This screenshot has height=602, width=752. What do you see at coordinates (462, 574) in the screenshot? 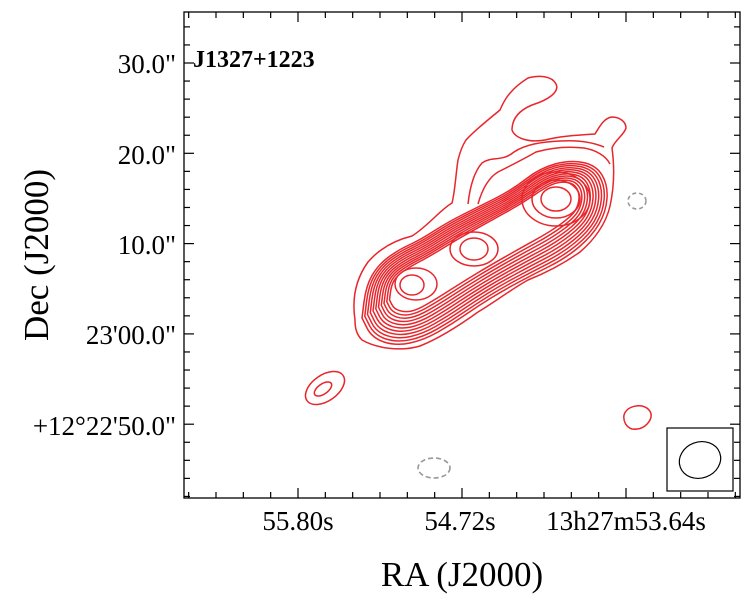
I see `x-axis-title: RA (J2000)` at bounding box center [462, 574].